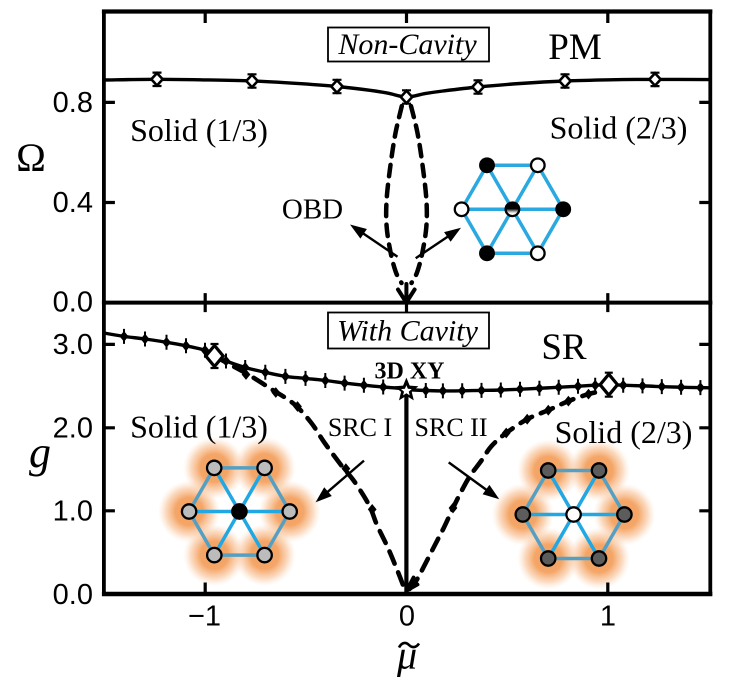 The height and width of the screenshot is (686, 746). Describe the element at coordinates (73, 345) in the screenshot. I see `svg-text: 3.0` at that location.